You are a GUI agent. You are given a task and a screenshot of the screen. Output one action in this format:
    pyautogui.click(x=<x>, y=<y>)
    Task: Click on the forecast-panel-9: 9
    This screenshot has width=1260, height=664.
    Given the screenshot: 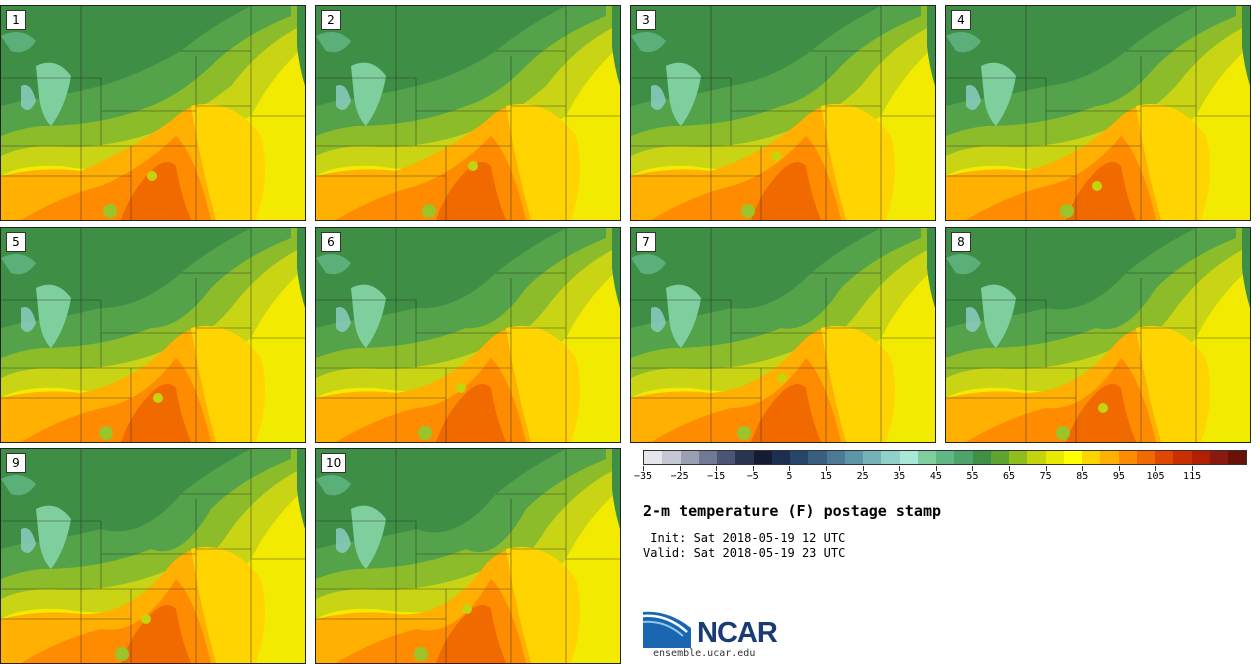 What is the action you would take?
    pyautogui.click(x=153, y=556)
    